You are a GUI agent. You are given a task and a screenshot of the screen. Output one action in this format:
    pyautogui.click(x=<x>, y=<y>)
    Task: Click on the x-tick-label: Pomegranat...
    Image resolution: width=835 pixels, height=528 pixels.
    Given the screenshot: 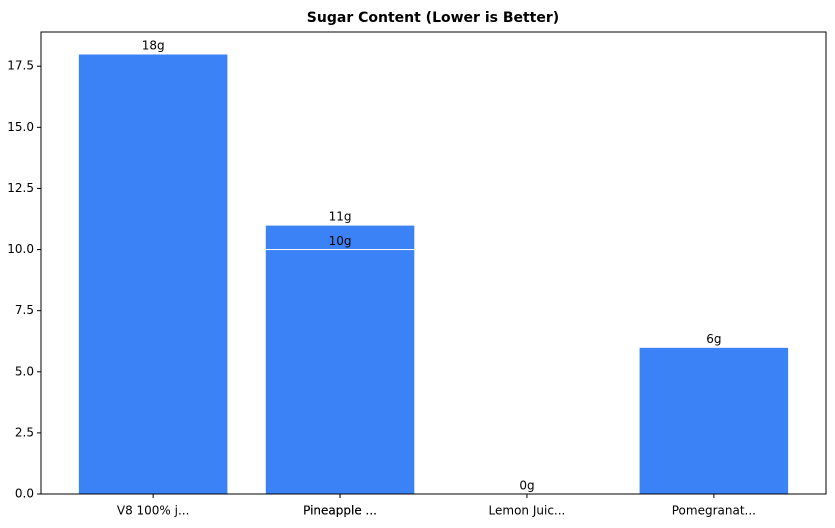 What is the action you would take?
    pyautogui.click(x=714, y=511)
    